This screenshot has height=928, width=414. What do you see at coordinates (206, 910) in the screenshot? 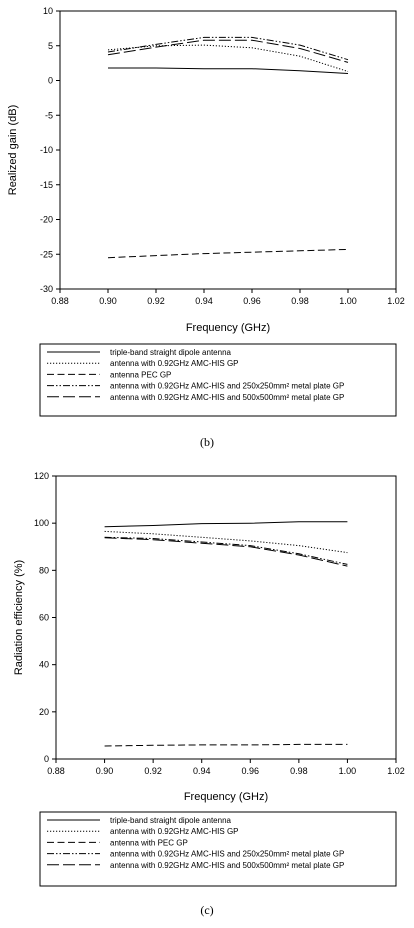
I see `figure-caption: (c)` at bounding box center [206, 910].